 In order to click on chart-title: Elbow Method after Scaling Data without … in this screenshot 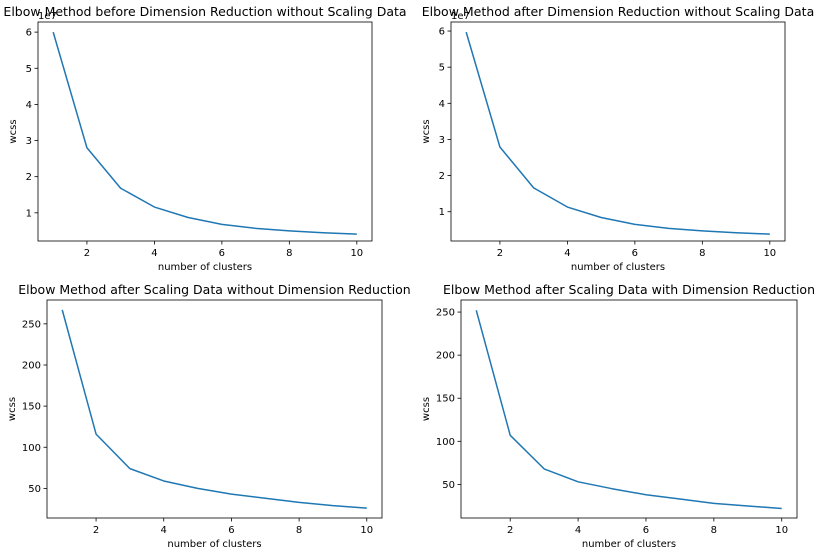, I will do `click(214, 289)`.